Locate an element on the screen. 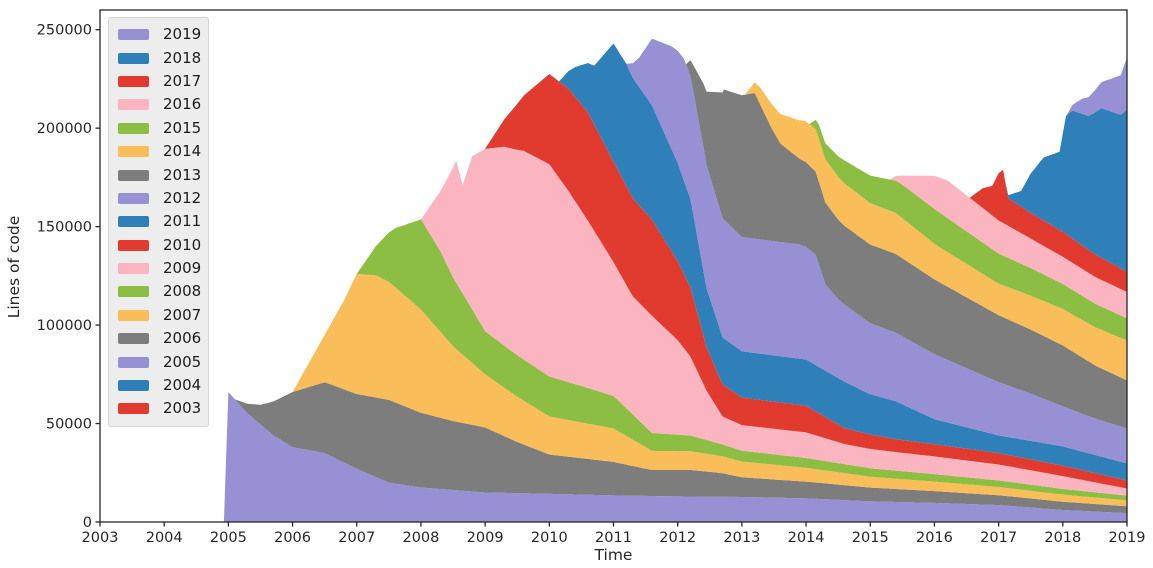 The width and height of the screenshot is (1153, 568). legend-label-2003: 2003 is located at coordinates (182, 408).